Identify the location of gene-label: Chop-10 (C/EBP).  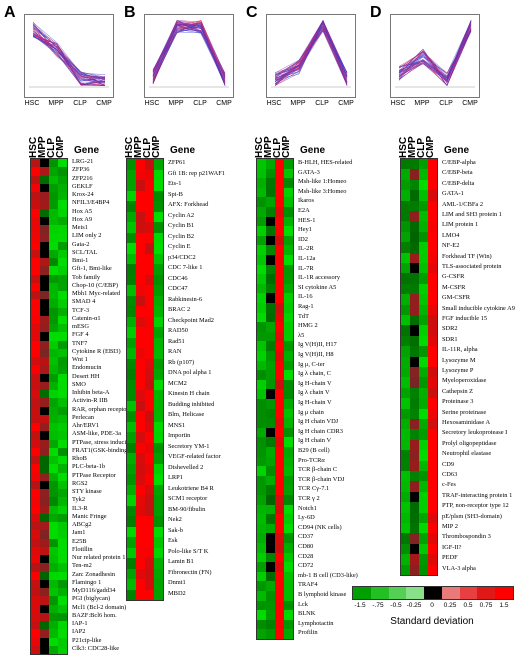
(95, 285).